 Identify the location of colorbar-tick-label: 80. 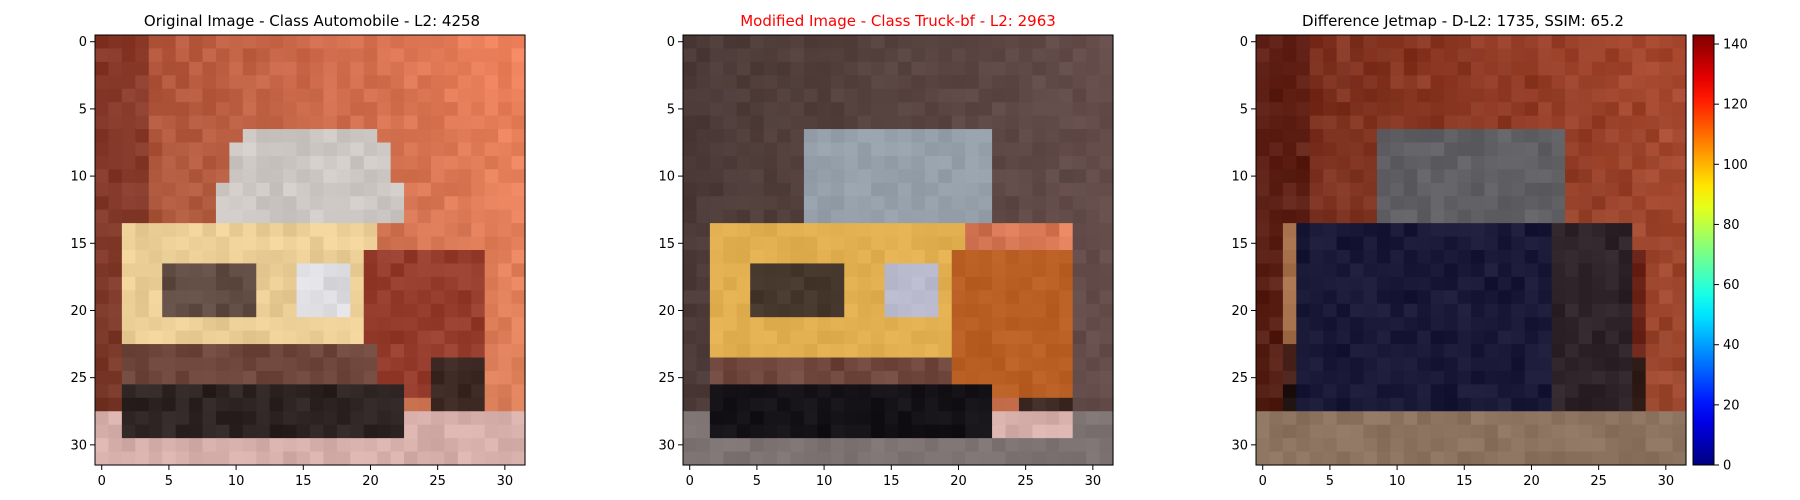
(1731, 225).